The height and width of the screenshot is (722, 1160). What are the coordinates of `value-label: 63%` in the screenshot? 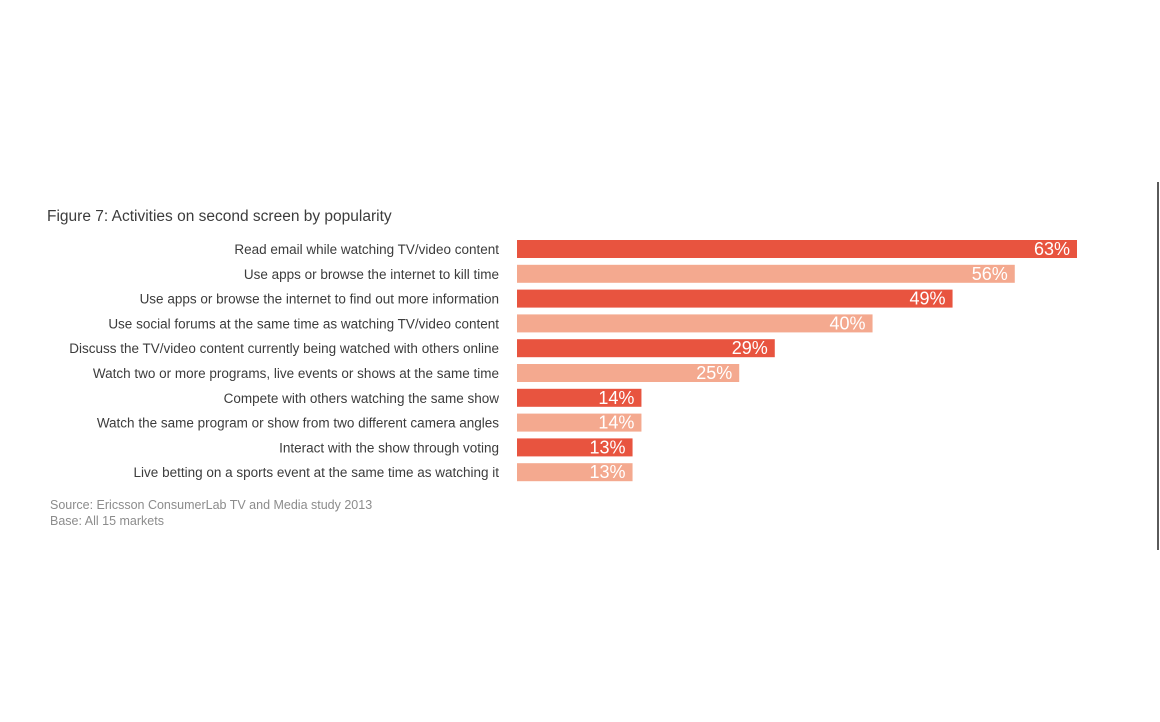 It's located at (1052, 249).